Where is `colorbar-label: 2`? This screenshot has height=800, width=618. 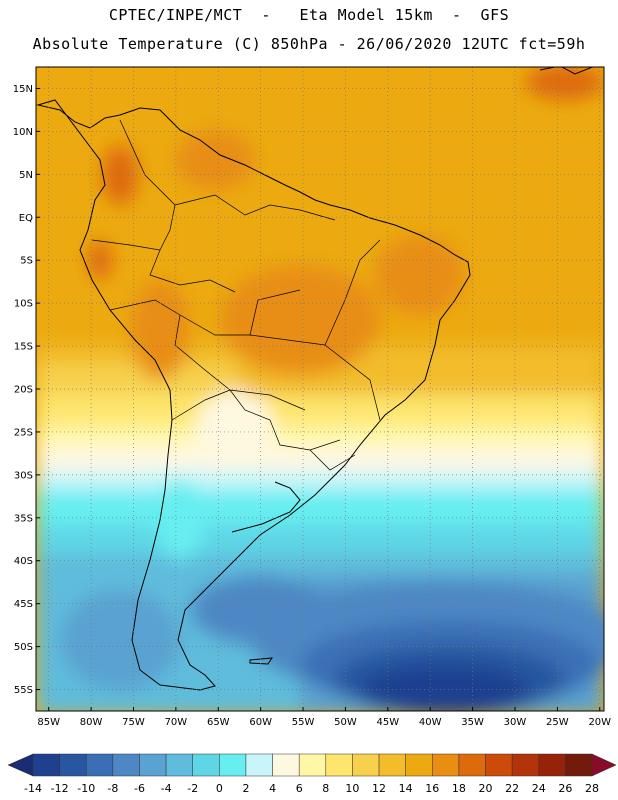 colorbar-label: 2 is located at coordinates (245, 788).